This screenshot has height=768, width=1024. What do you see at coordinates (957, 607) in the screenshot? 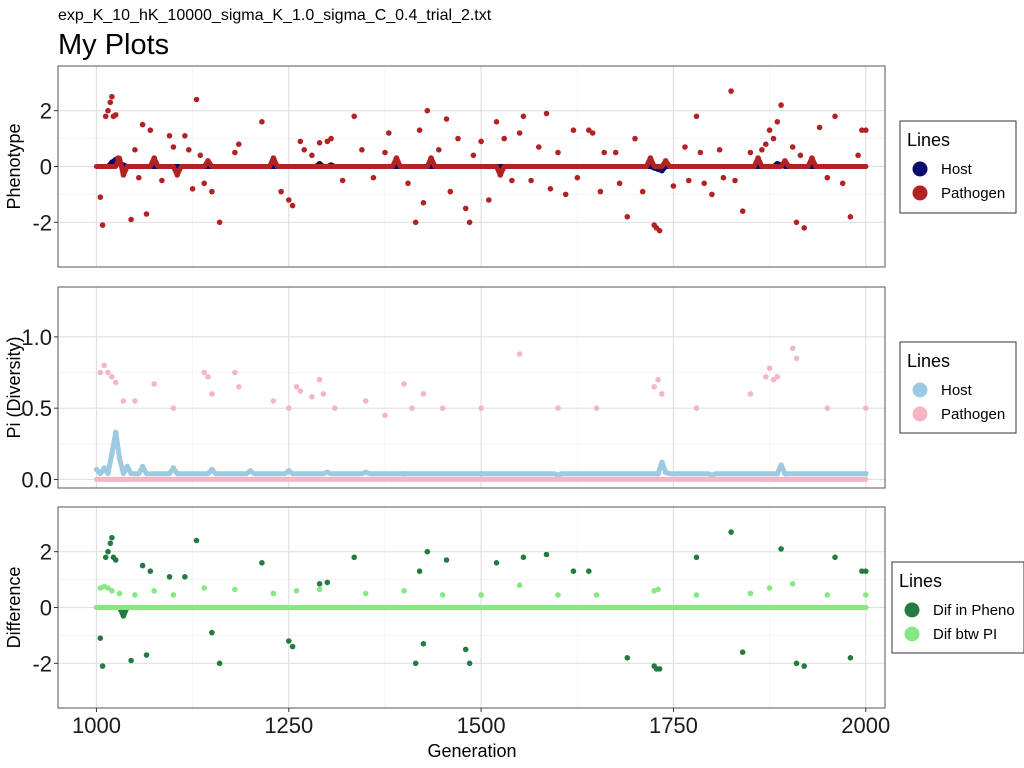
I see `legend-3: Lines Dif in Pheno Dif btw PI` at bounding box center [957, 607].